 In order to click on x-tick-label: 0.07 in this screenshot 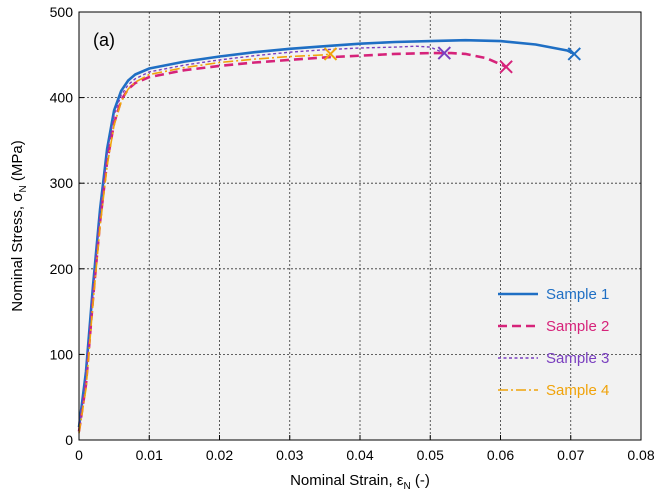, I will do `click(570, 455)`.